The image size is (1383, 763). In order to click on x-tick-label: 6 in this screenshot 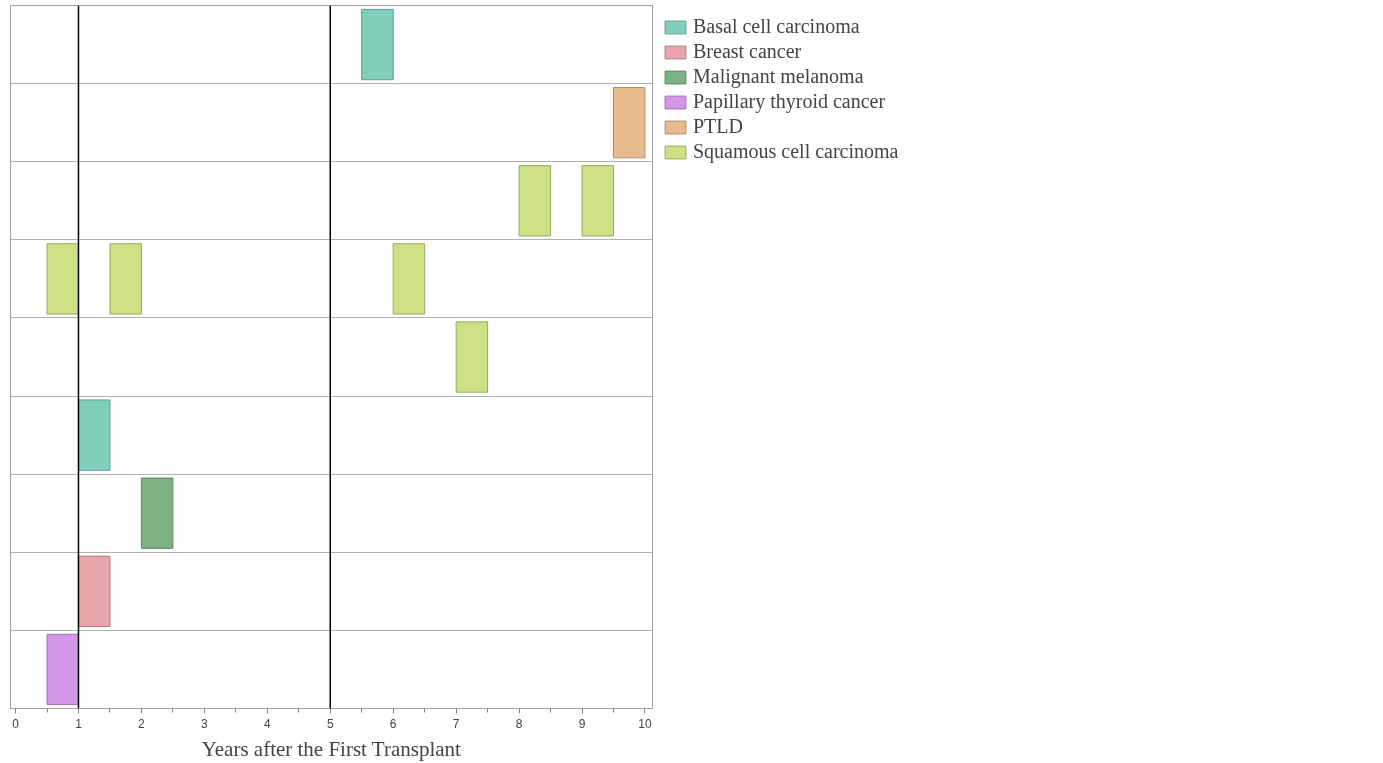, I will do `click(393, 723)`.